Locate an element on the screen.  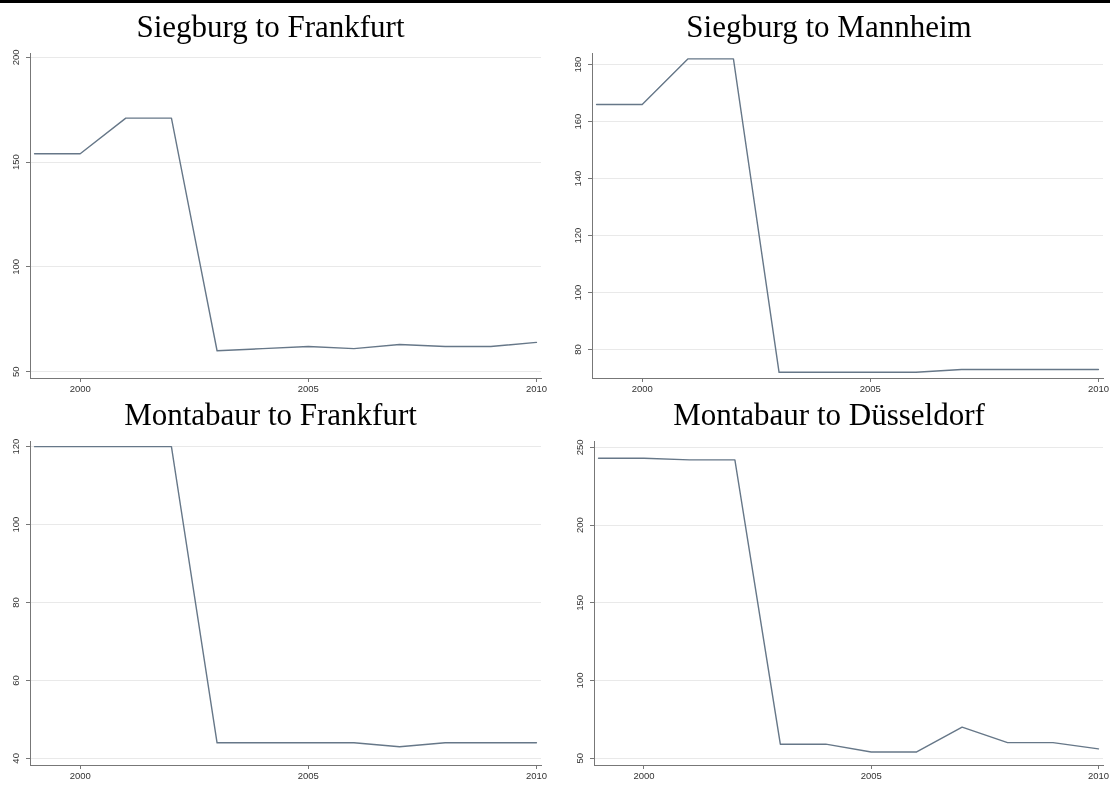
y-tick-label: 60 is located at coordinates (15, 680).